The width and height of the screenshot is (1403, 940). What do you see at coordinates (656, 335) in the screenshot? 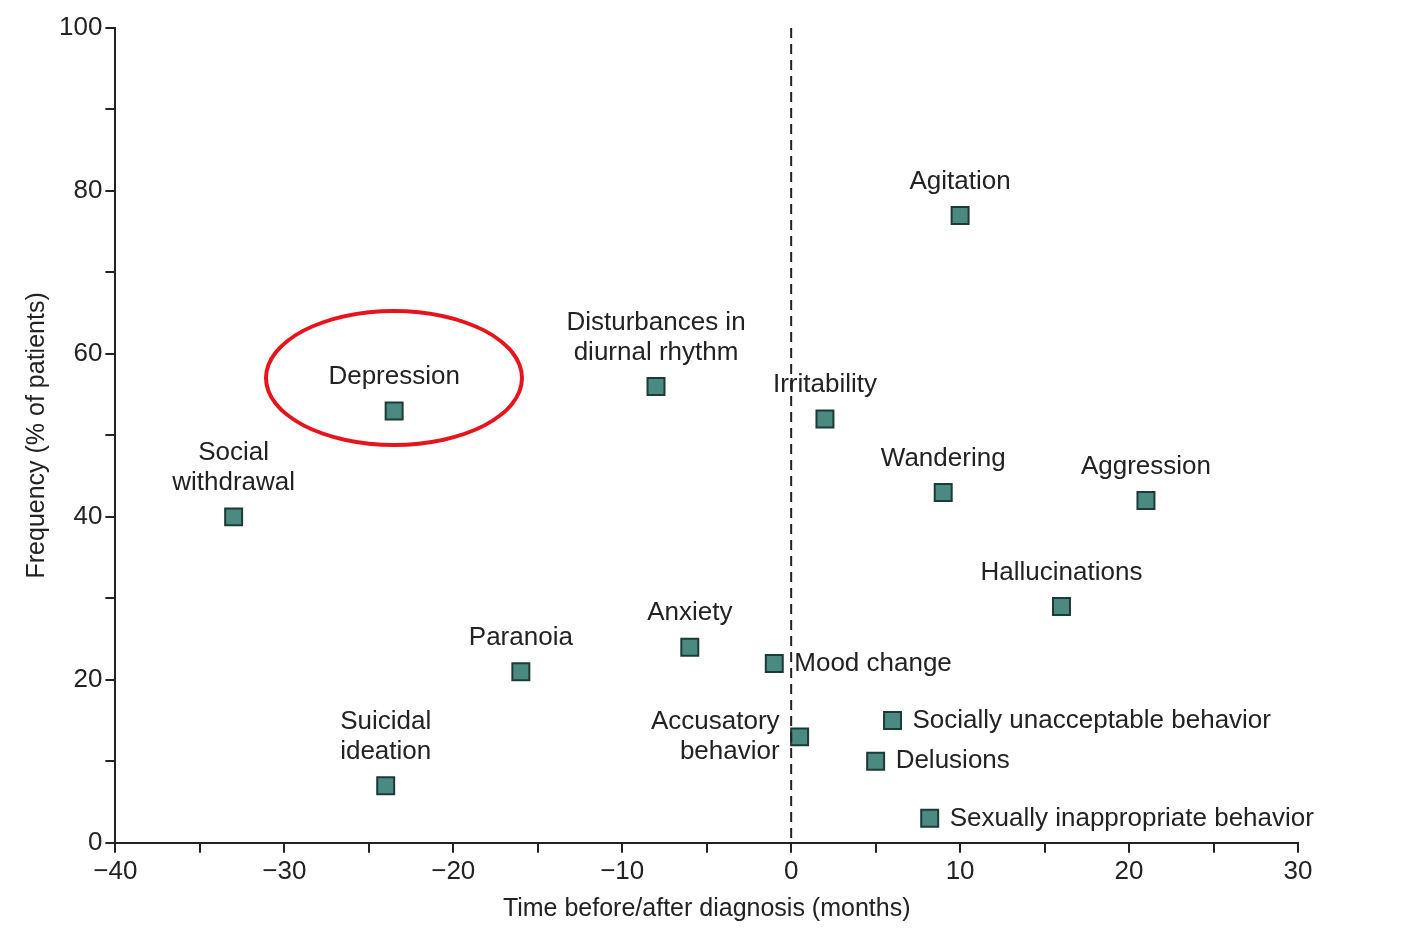
I see `annotation: Disturbances in diurnal rhythm` at bounding box center [656, 335].